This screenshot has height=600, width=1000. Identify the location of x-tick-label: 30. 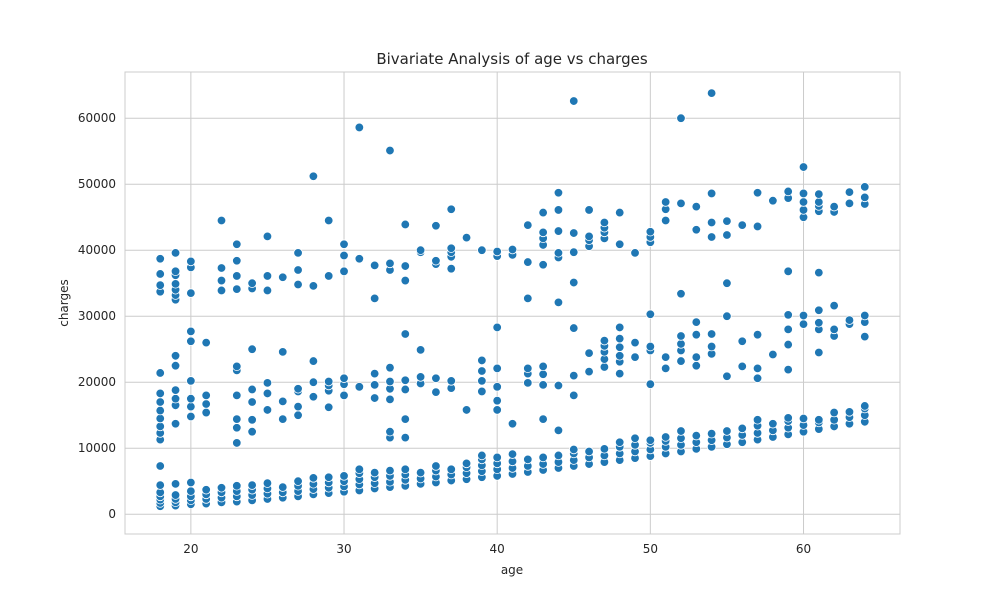
(343, 549).